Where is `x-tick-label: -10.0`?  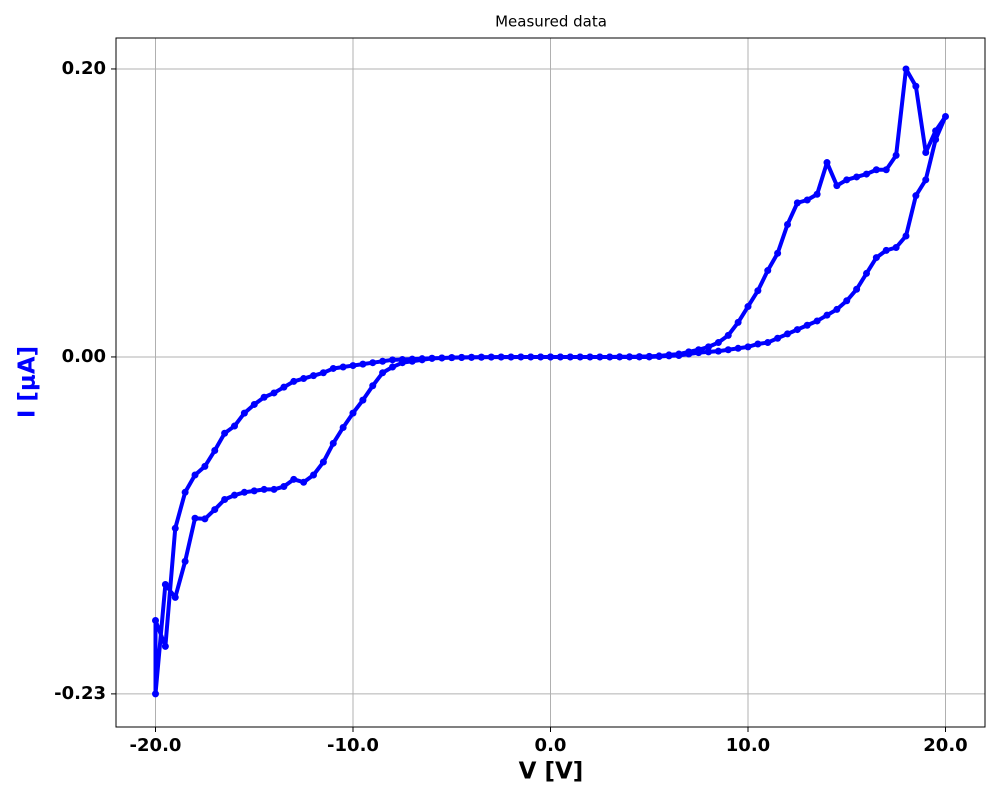 x-tick-label: -10.0 is located at coordinates (353, 745).